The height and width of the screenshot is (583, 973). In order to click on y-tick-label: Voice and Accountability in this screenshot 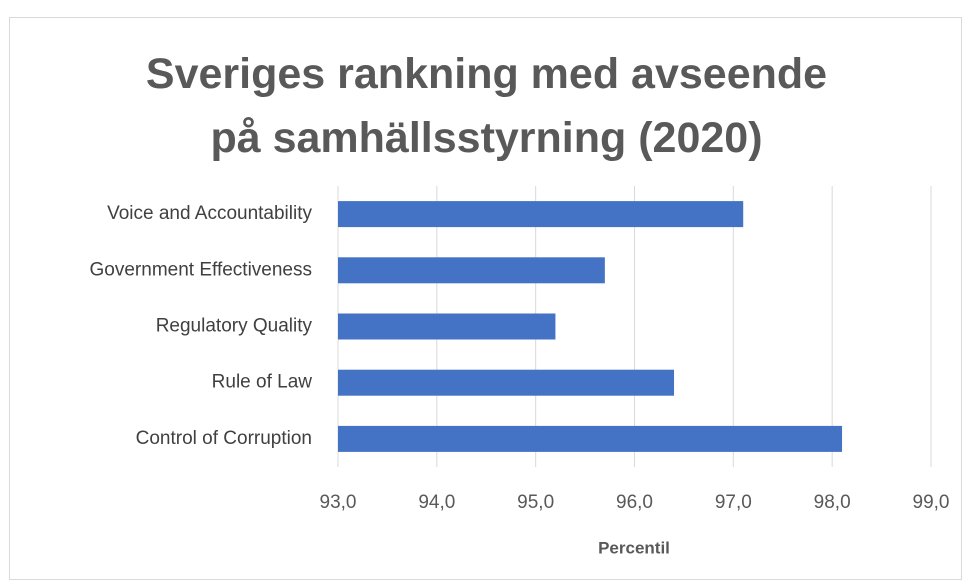, I will do `click(209, 213)`.